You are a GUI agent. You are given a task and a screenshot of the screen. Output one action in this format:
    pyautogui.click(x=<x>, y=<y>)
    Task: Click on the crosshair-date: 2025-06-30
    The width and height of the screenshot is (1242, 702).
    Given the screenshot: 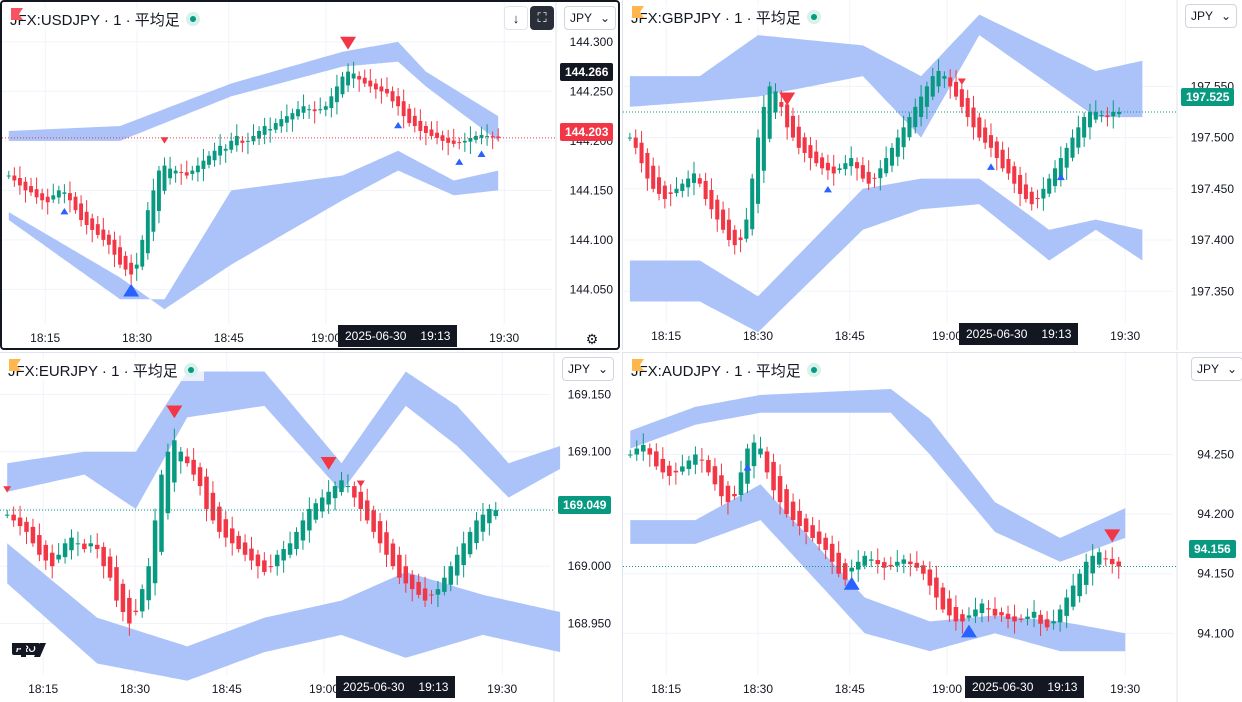 What is the action you would take?
    pyautogui.click(x=1003, y=687)
    